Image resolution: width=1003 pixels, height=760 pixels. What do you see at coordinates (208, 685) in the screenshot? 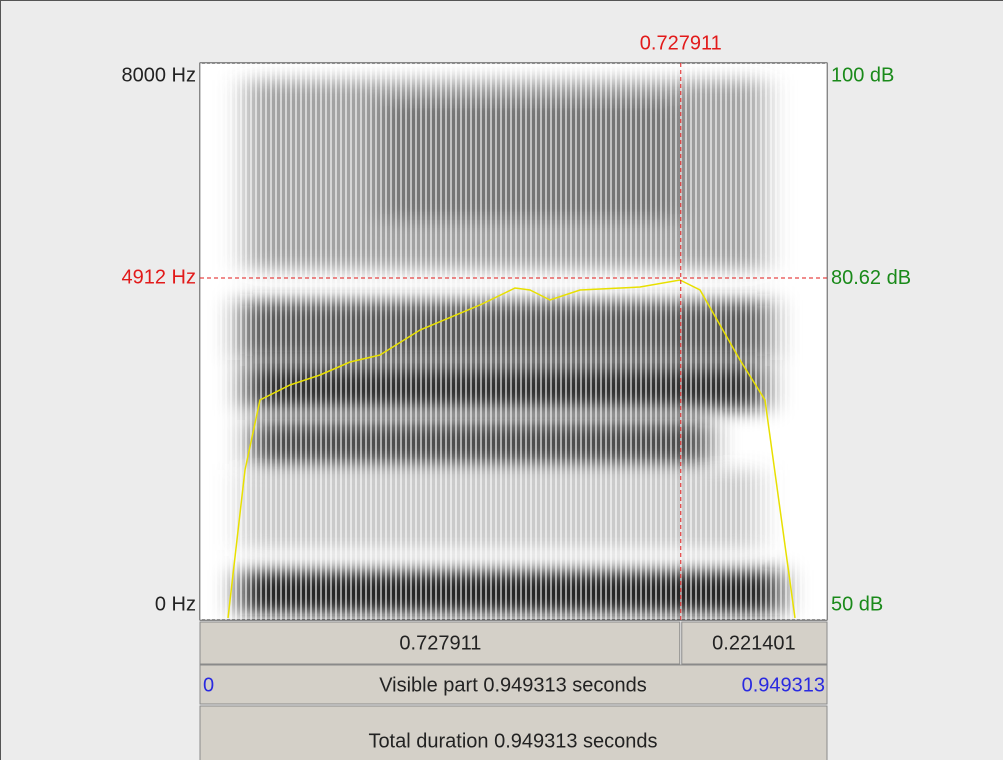
I see `visible-start: 0` at bounding box center [208, 685].